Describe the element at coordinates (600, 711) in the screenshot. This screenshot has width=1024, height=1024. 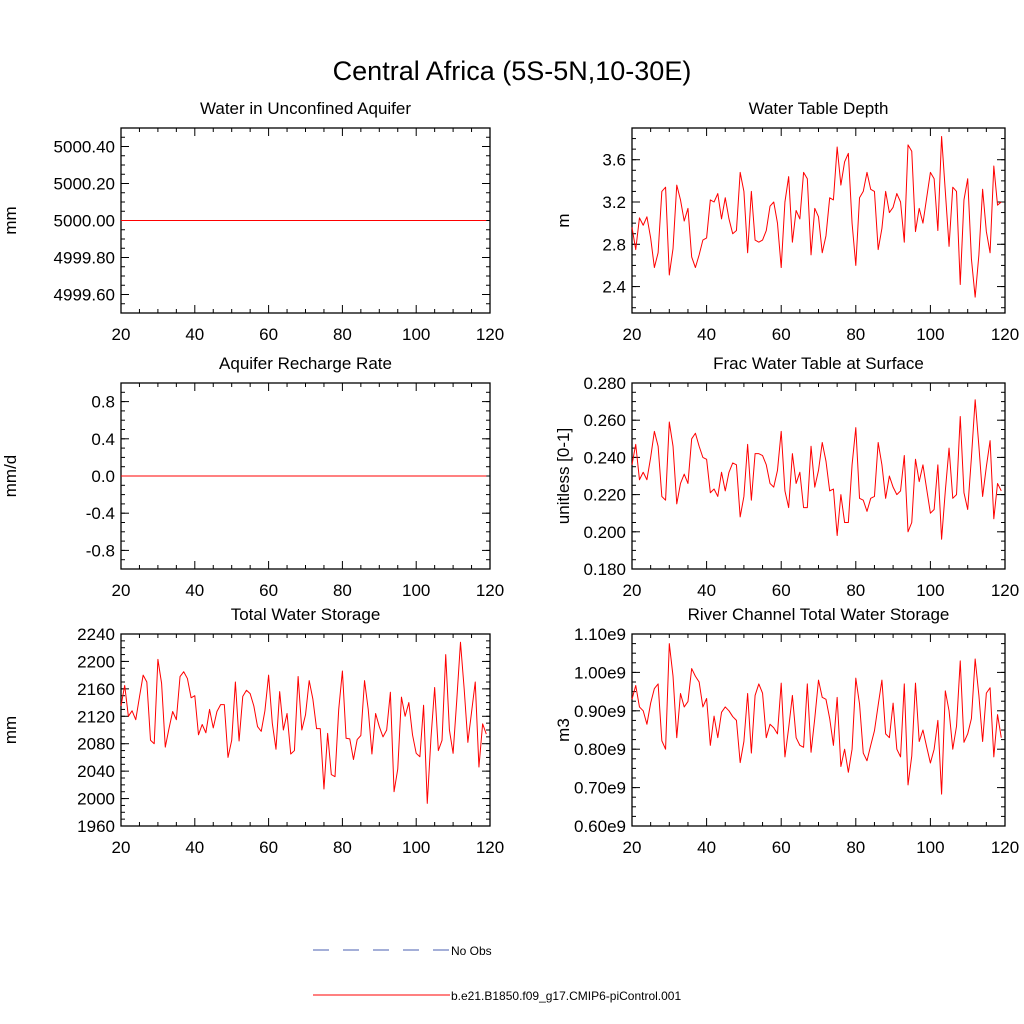
I see `y-tick-label: 0.90e9` at that location.